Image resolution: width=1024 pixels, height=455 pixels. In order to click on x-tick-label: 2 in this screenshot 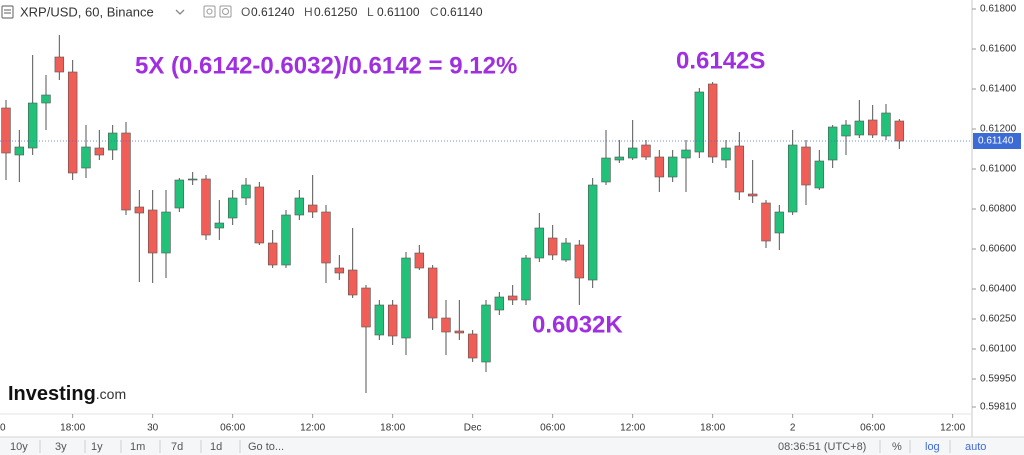, I will do `click(793, 428)`.